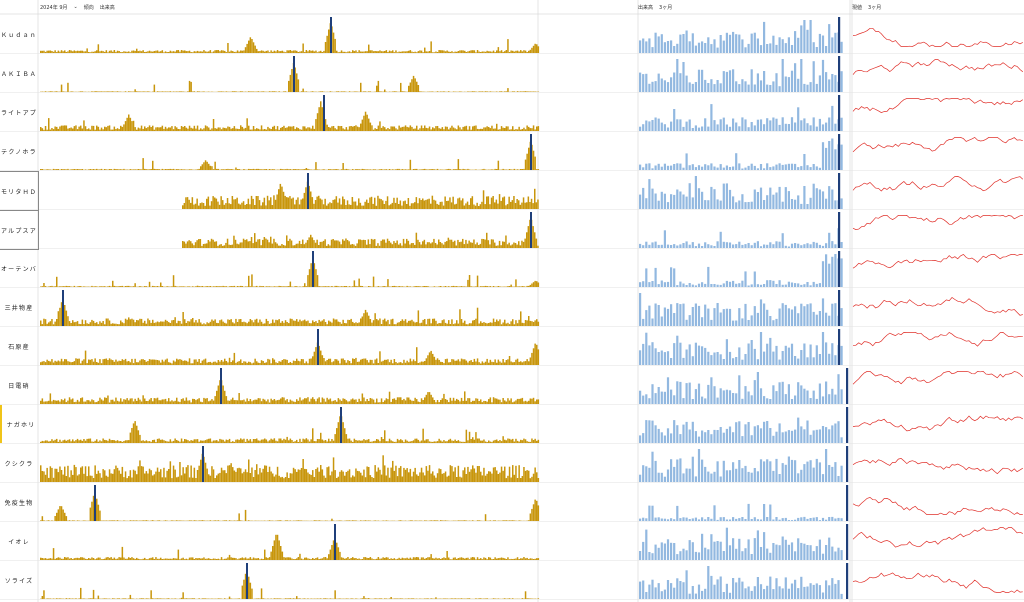 The image size is (1024, 602). Describe the element at coordinates (75, 7) in the screenshot. I see `chevron-down-icon: ⌄` at that location.